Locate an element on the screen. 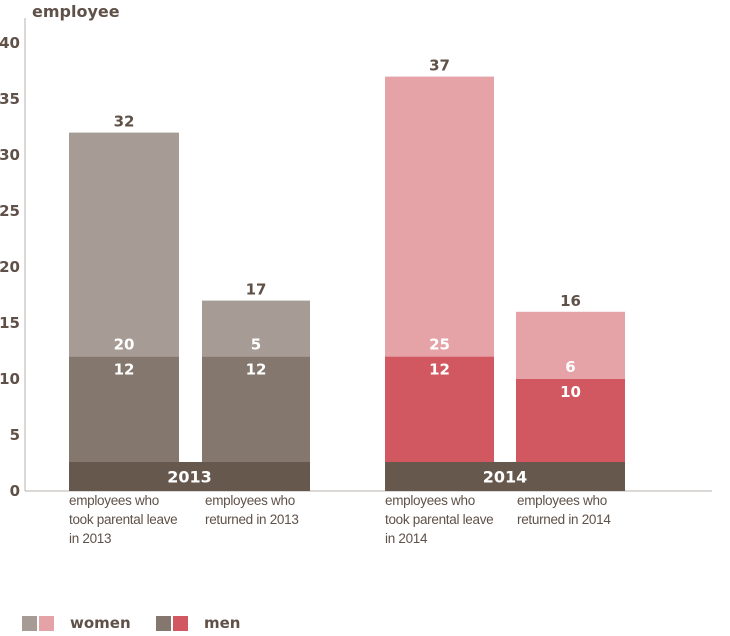 This screenshot has height=636, width=730. legend-swatch-men-2013 is located at coordinates (163, 623).